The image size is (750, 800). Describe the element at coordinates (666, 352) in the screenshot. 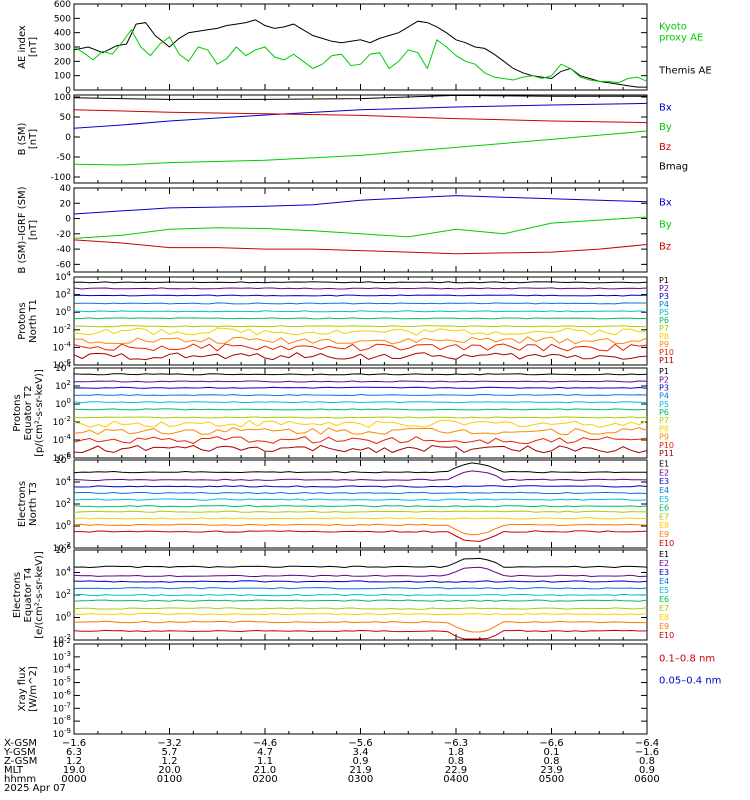

I see `pn-legend-entry: P10` at that location.